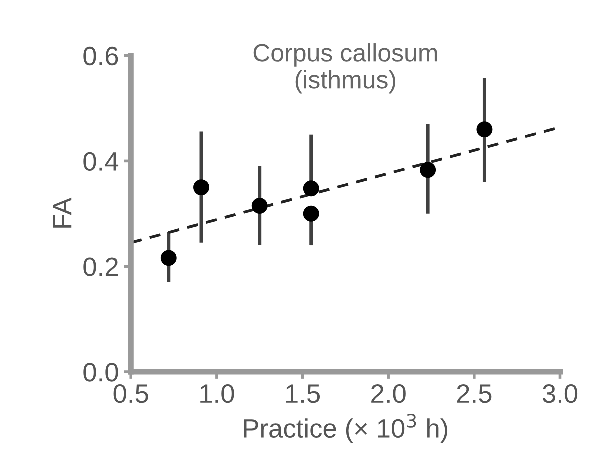 The width and height of the screenshot is (596, 465). Describe the element at coordinates (101, 56) in the screenshot. I see `y-tick-label: 0.6` at that location.